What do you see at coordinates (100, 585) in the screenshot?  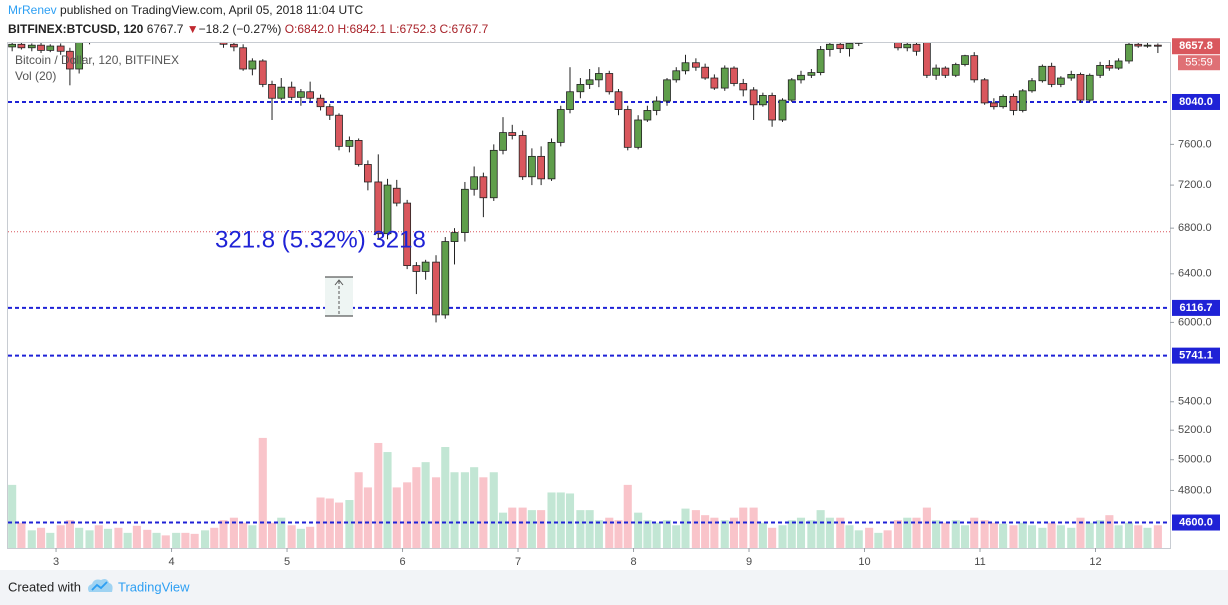 I see `tradingview-logo` at bounding box center [100, 585].